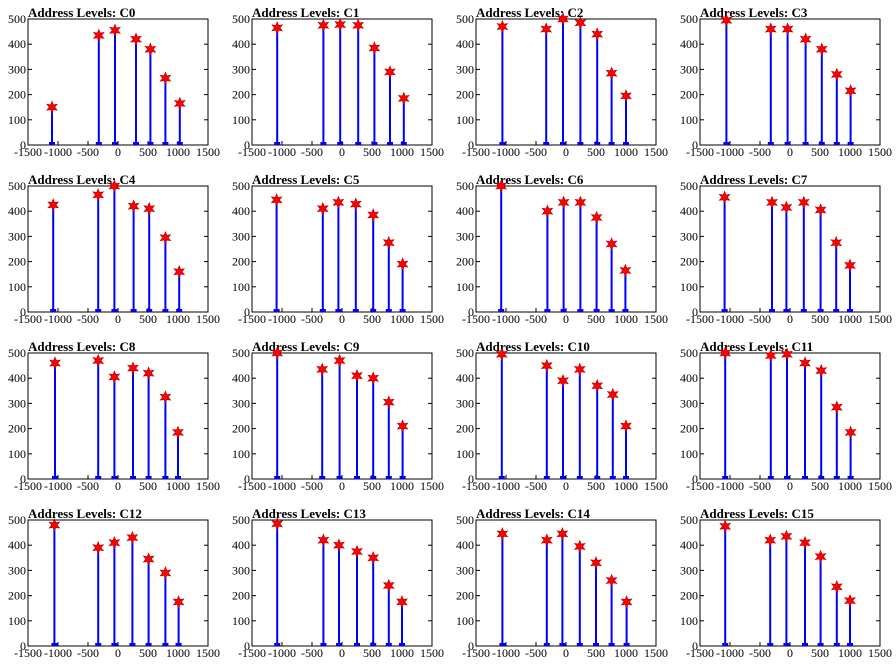 The image size is (896, 672). Describe the element at coordinates (306, 179) in the screenshot. I see `chart-title: Address Levels: C5` at that location.